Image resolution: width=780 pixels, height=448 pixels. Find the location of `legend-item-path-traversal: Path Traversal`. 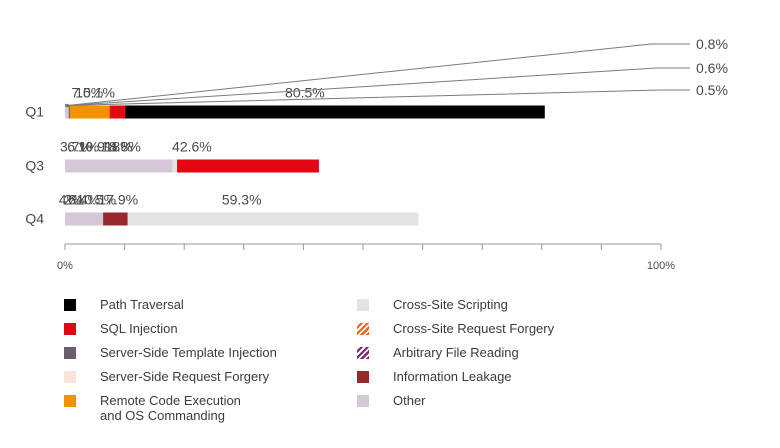

legend-item-path-traversal: Path Traversal is located at coordinates (182, 304).